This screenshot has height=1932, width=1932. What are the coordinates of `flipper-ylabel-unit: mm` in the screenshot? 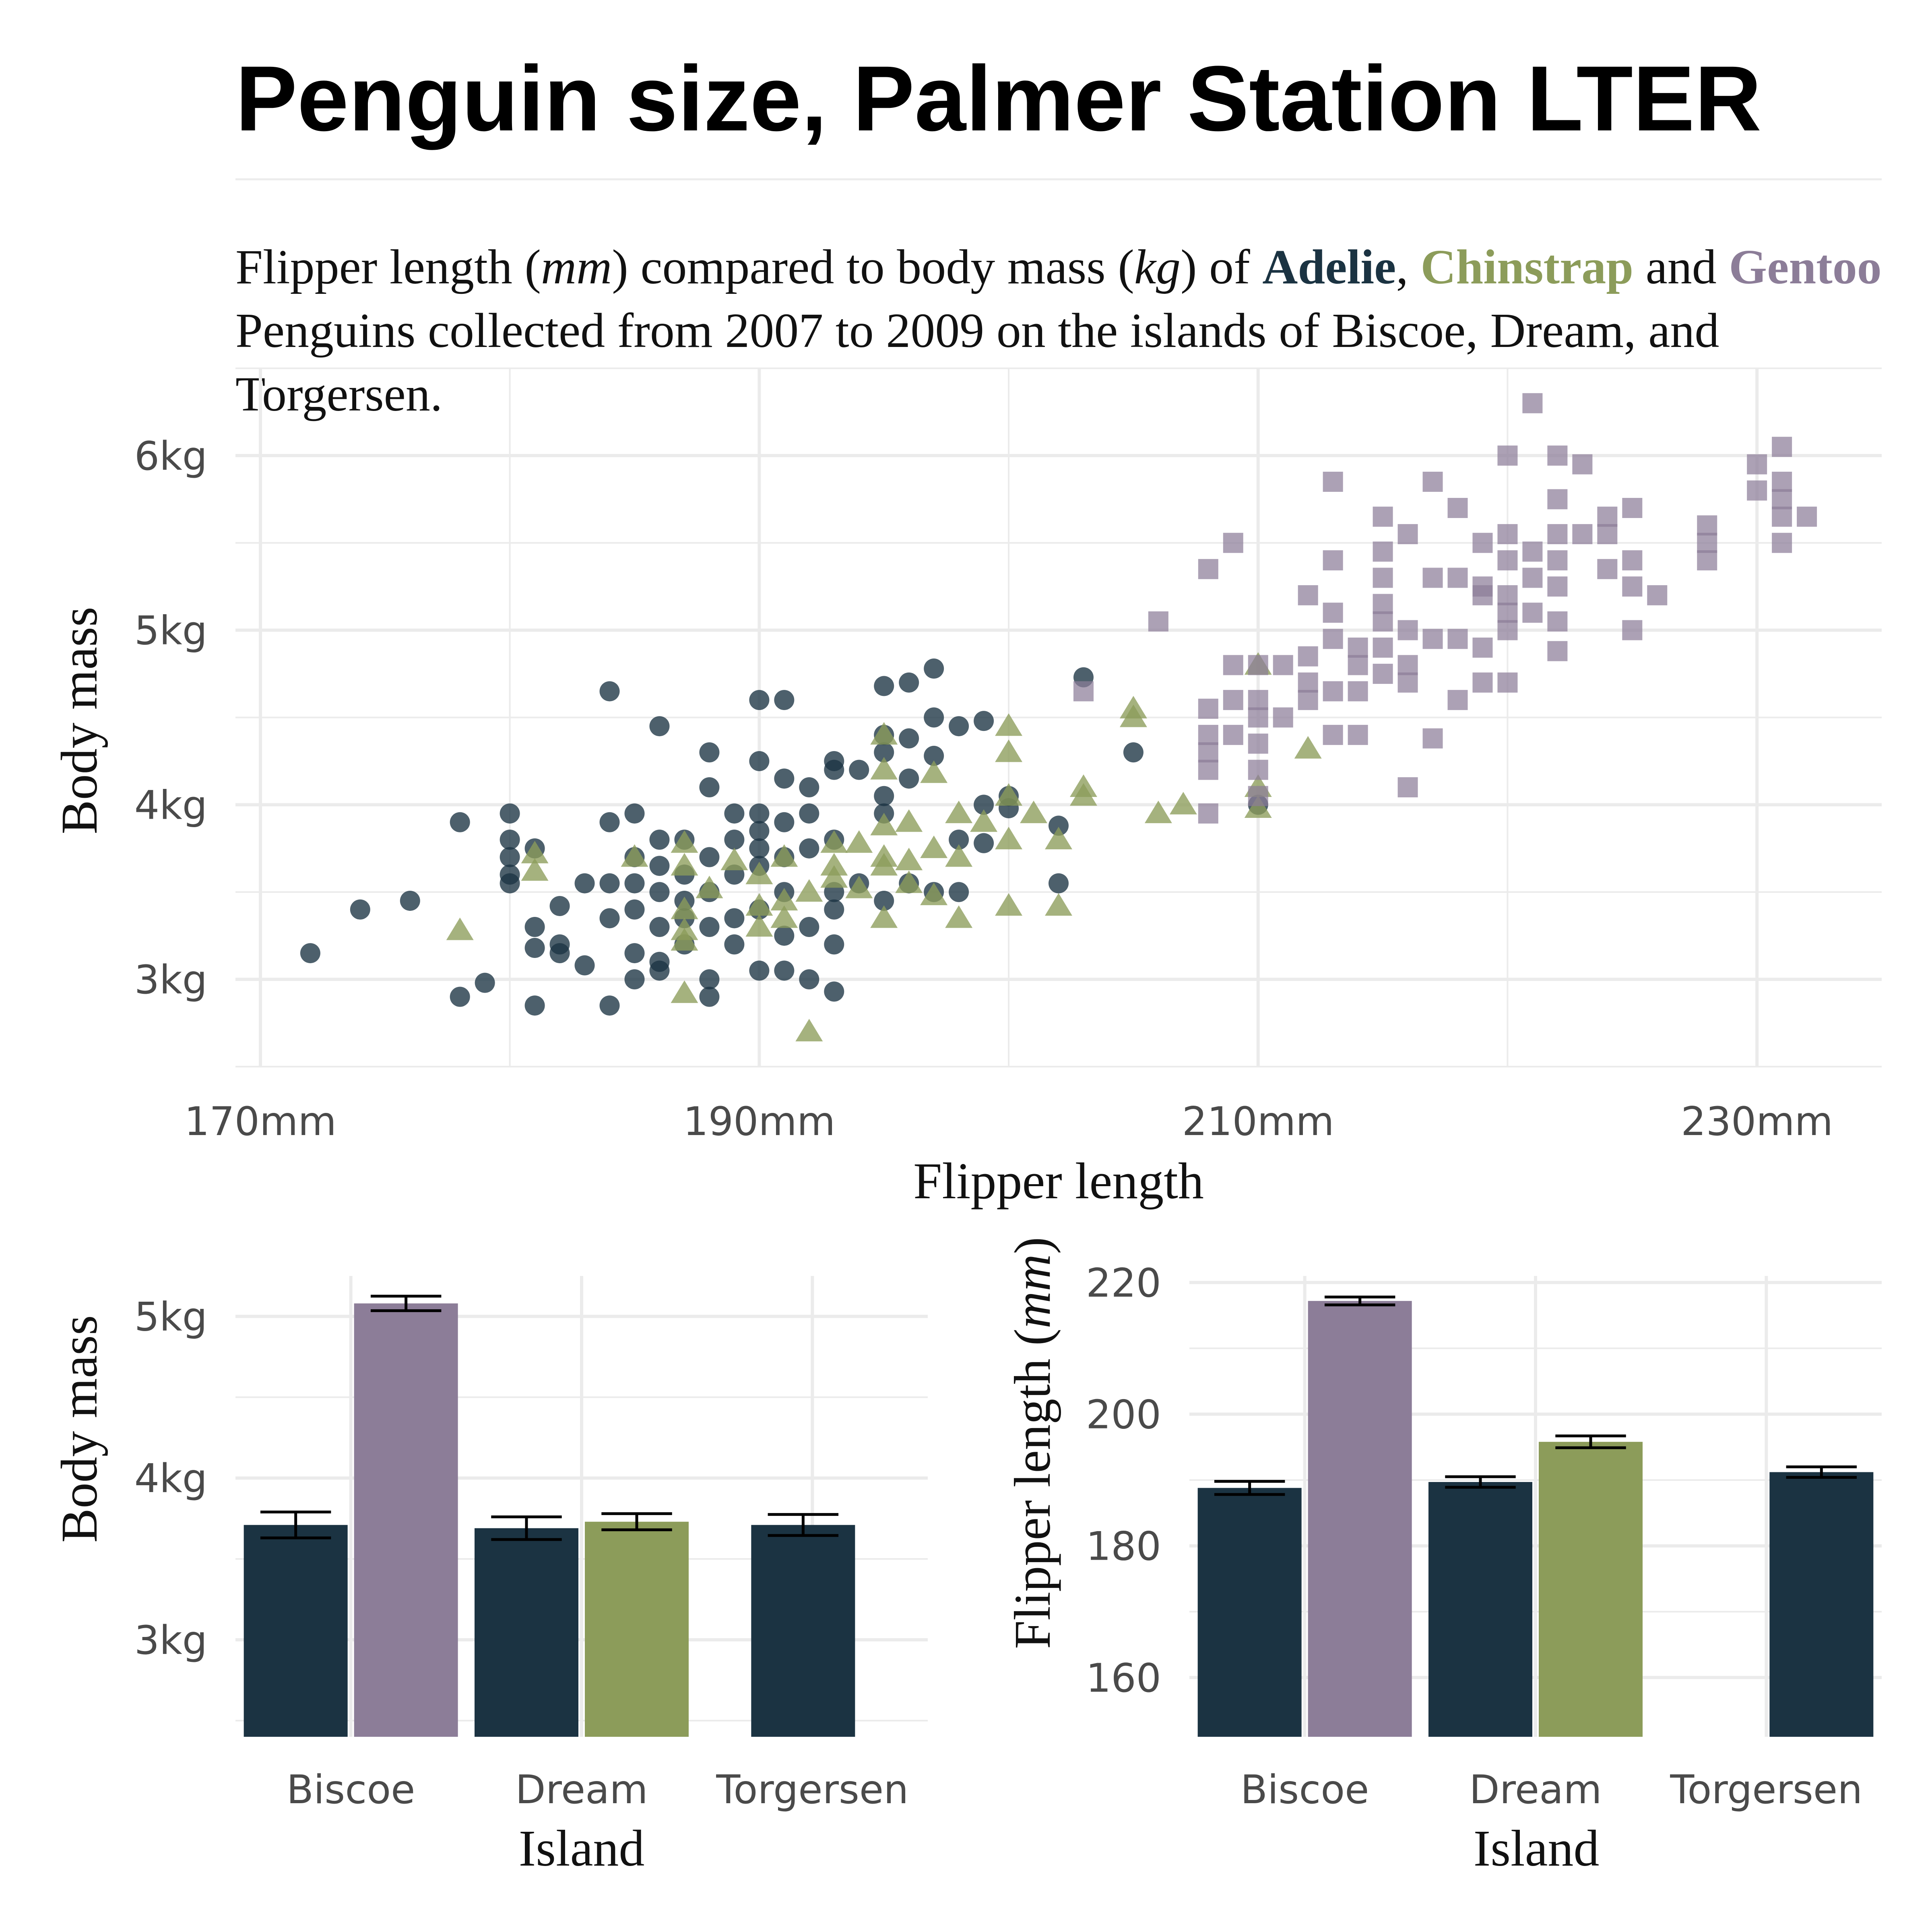 It's located at (1032, 1291).